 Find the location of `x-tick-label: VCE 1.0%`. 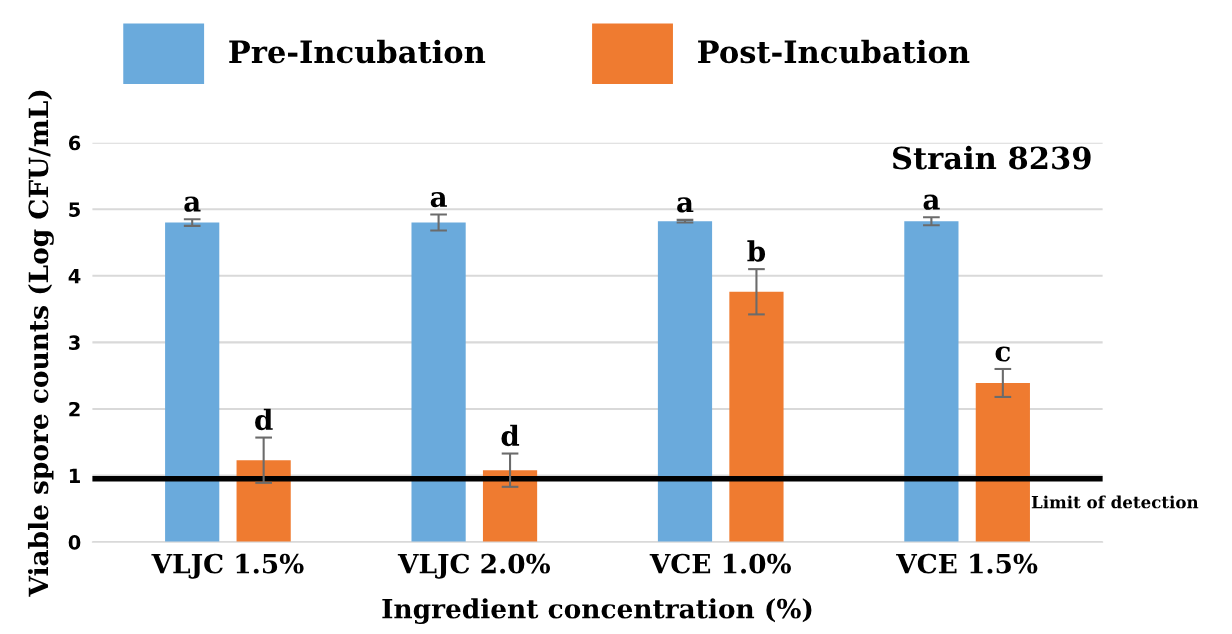

x-tick-label: VCE 1.0% is located at coordinates (720, 563).